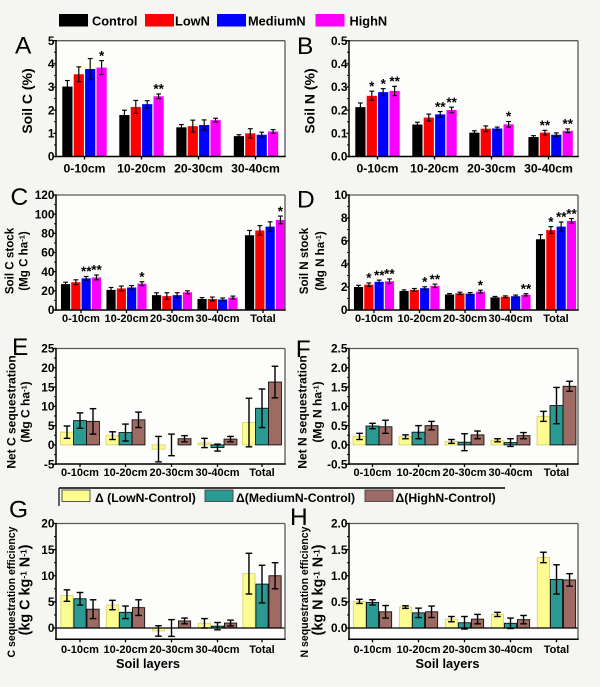  Describe the element at coordinates (27, 100) in the screenshot. I see `svg-text: Soil C (%)` at that location.